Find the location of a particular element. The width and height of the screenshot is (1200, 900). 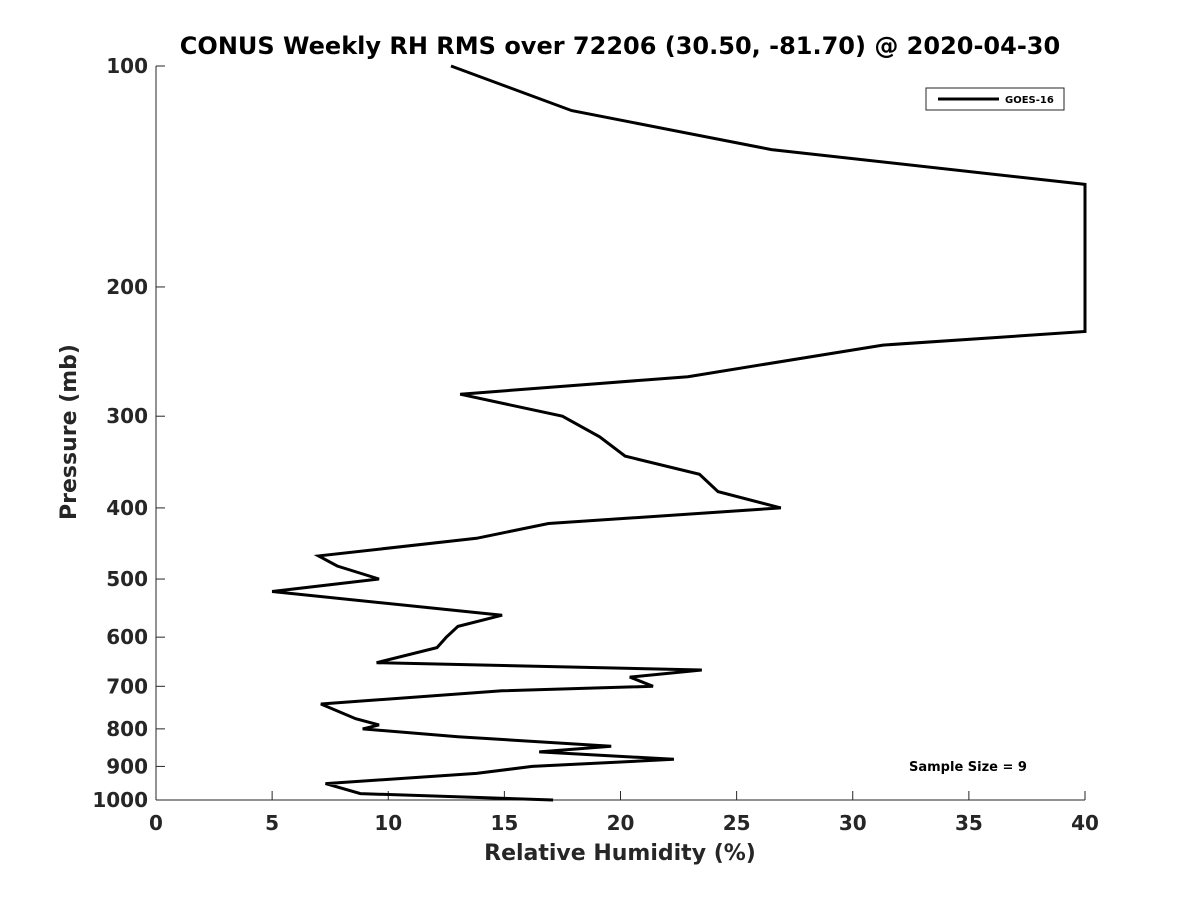

y-tick-label: 100 is located at coordinates (127, 66).